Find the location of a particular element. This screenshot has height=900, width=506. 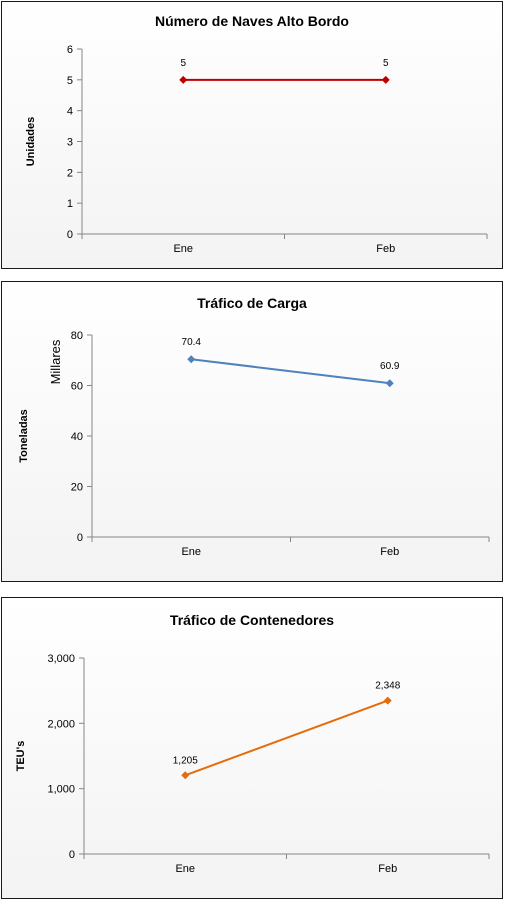

y-axis-label: Unidades is located at coordinates (31, 142).